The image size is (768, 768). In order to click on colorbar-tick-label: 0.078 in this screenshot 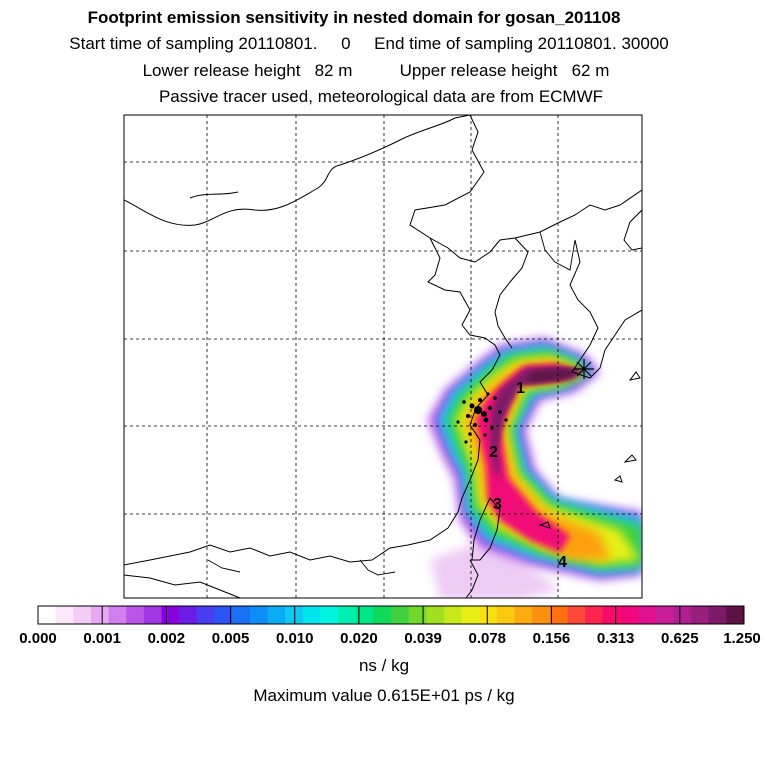, I will do `click(487, 638)`.